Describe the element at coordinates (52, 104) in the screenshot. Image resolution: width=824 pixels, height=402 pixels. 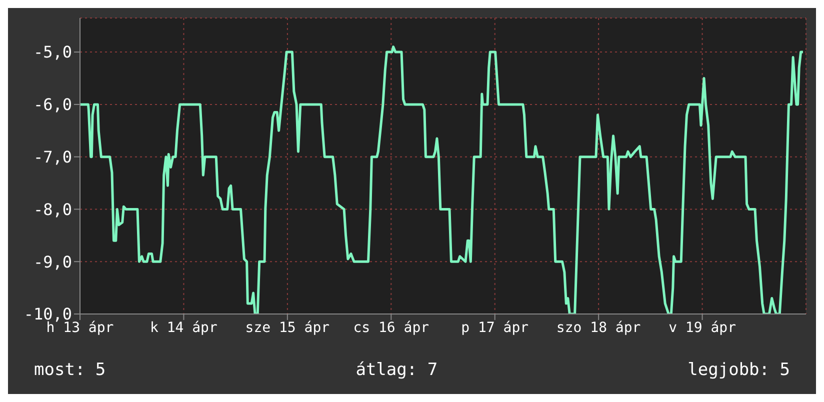
I see `y-tick-label: -6,0` at that location.